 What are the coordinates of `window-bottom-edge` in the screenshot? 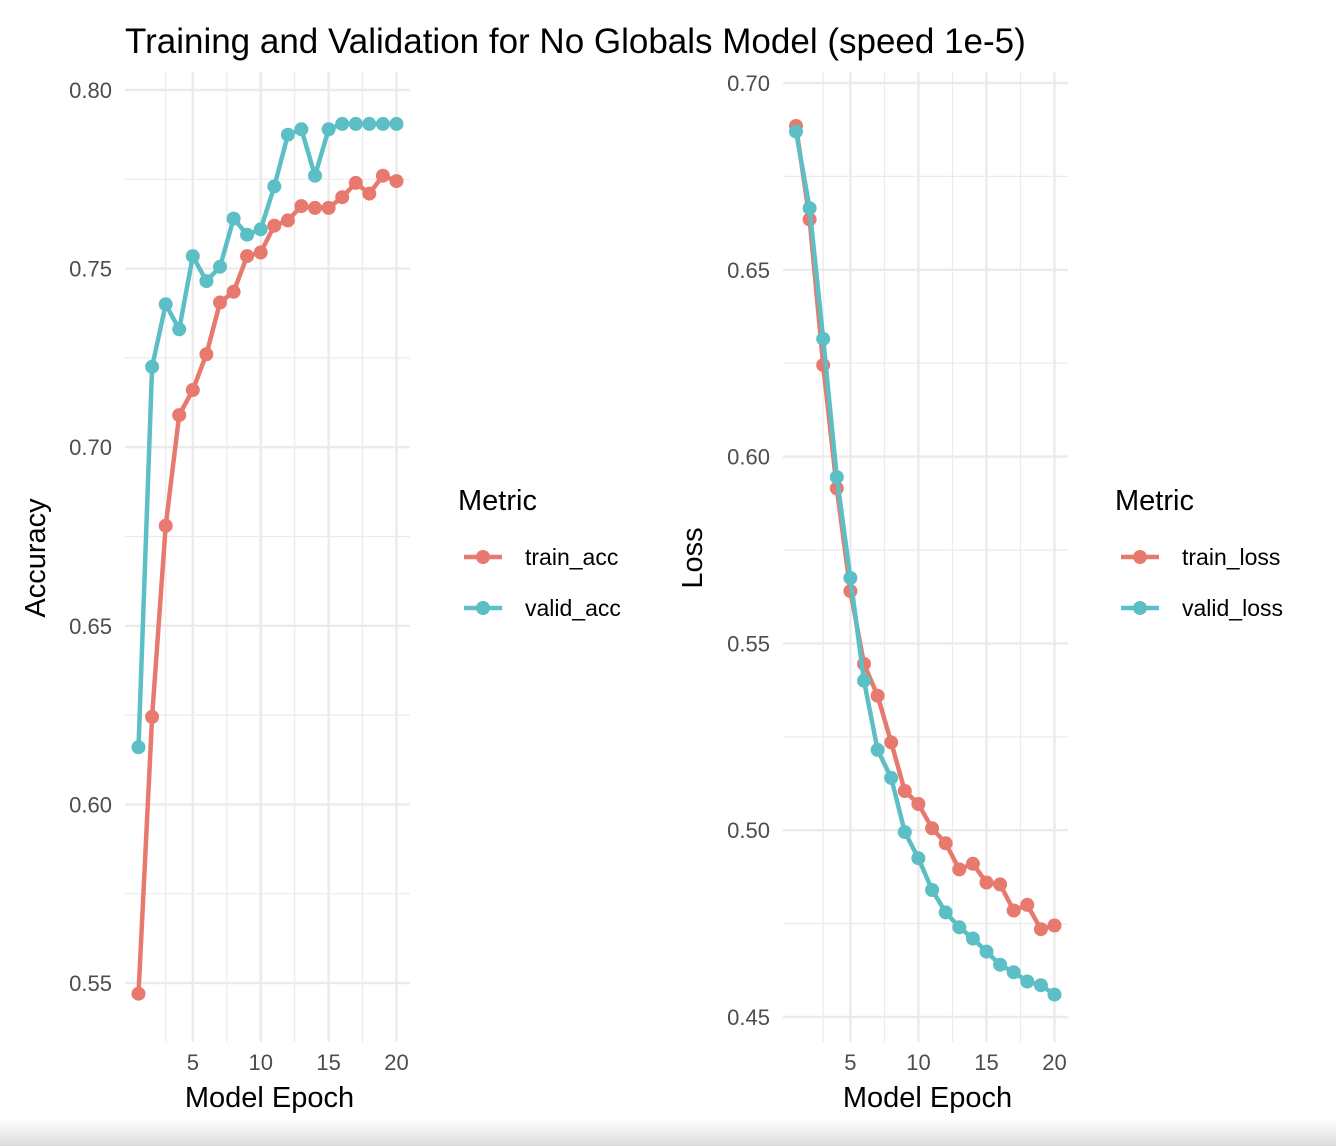 It's located at (668, 1132).